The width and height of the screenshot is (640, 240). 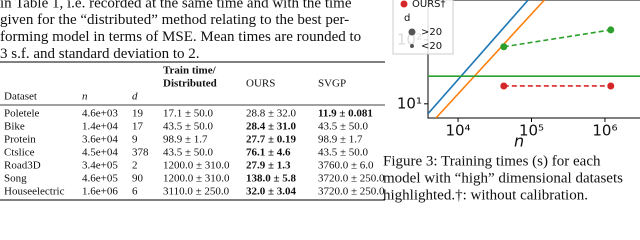 I want to click on table-cell: 28.4 ± 31.0, so click(x=271, y=127).